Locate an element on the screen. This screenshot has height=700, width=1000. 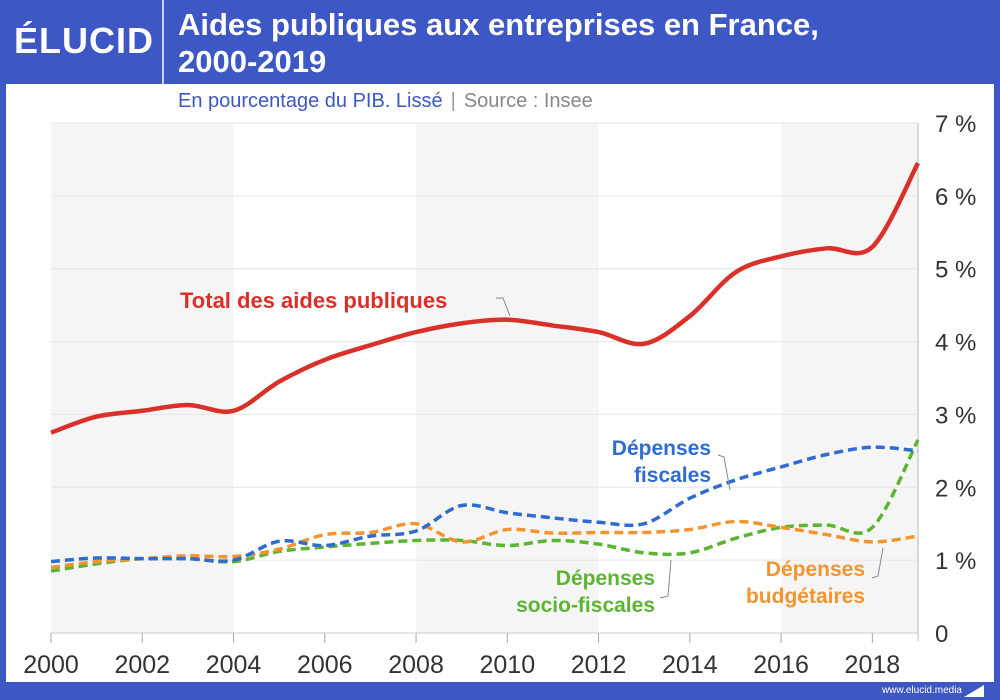
series-line-budgetaires is located at coordinates (484, 544).